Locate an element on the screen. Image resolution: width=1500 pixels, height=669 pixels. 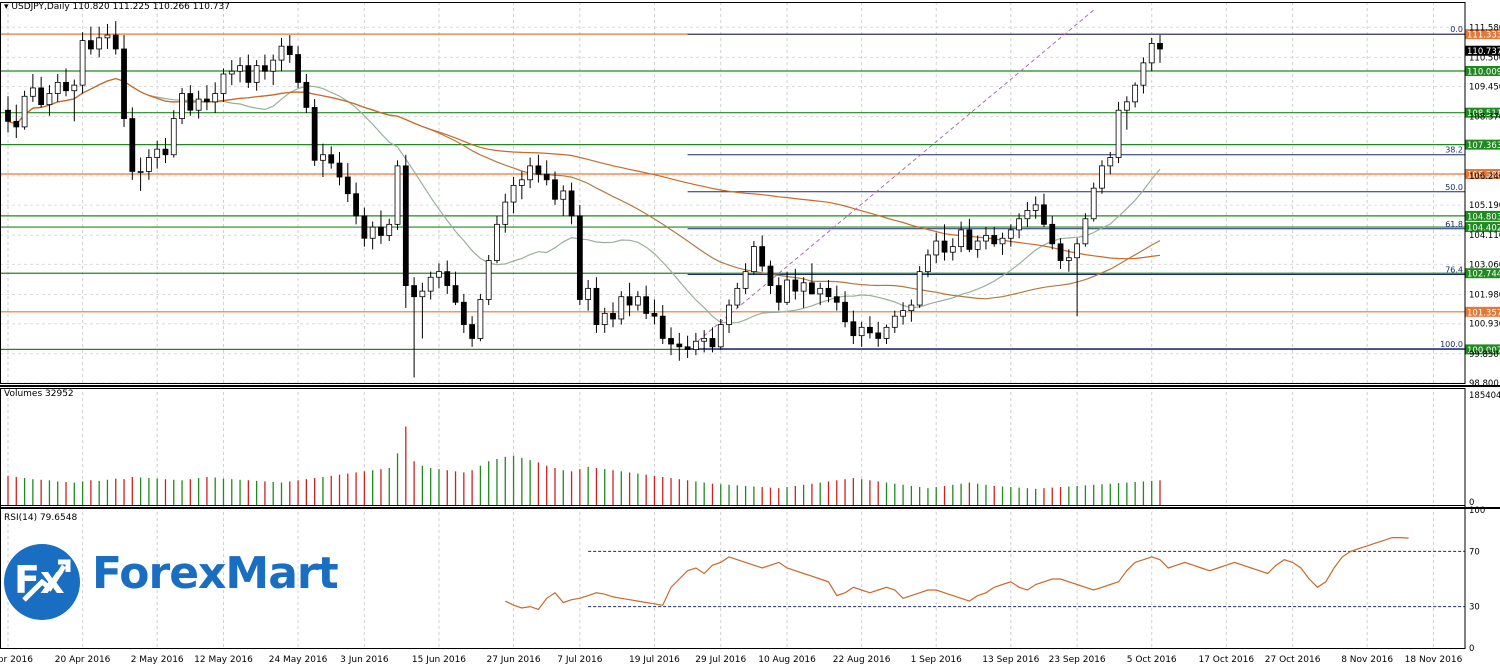
current-price-label: 110.737 is located at coordinates (1483, 52).